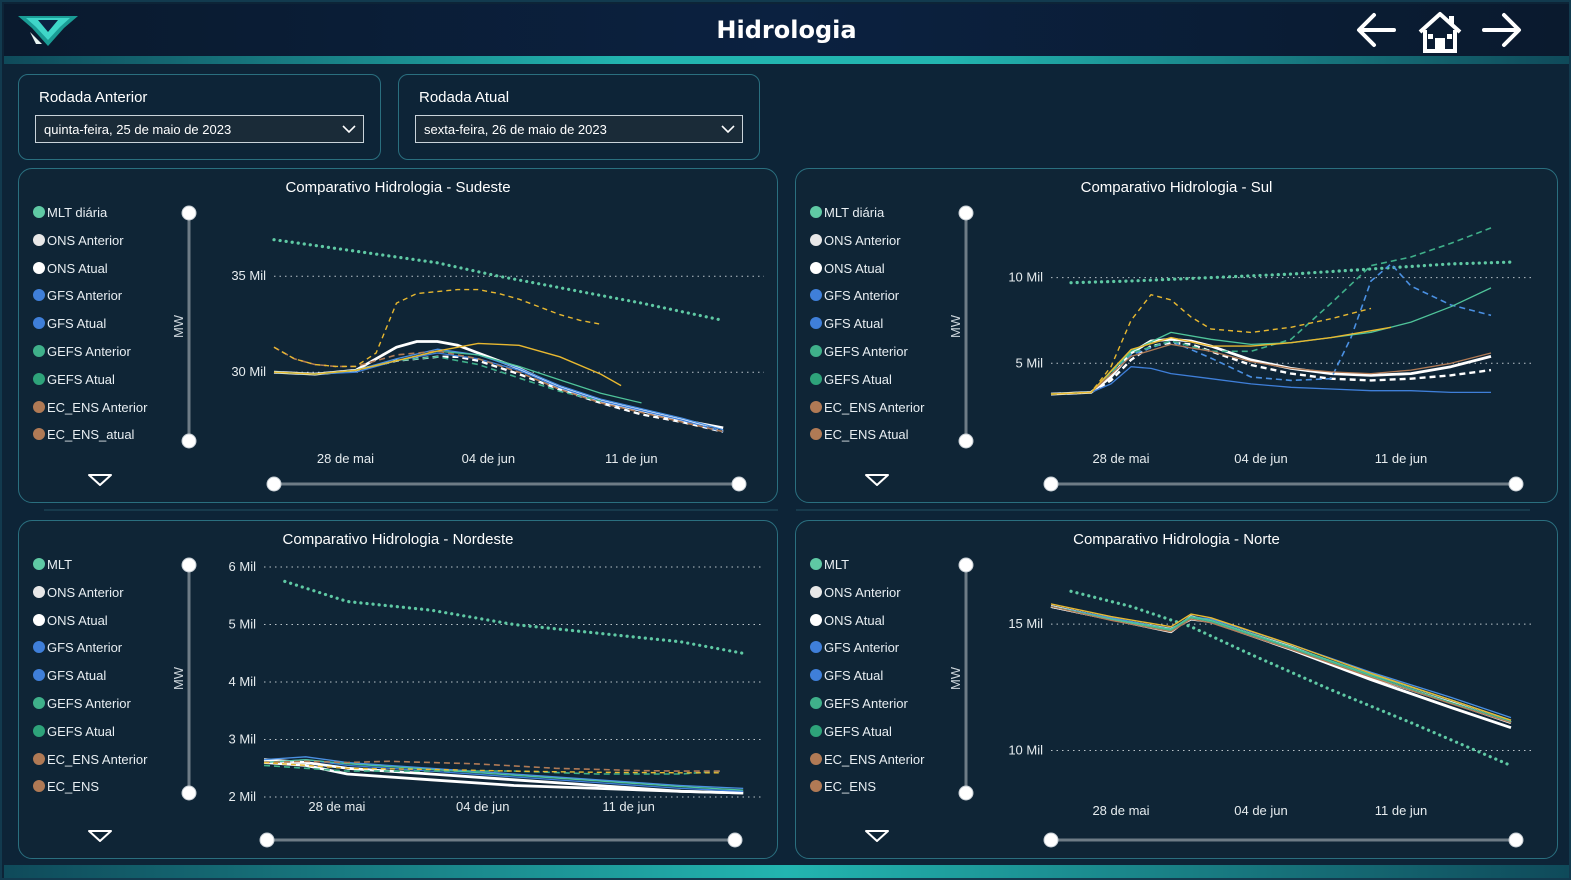 Image resolution: width=1571 pixels, height=880 pixels. I want to click on series-line-ons-anterior, so click(1271, 368).